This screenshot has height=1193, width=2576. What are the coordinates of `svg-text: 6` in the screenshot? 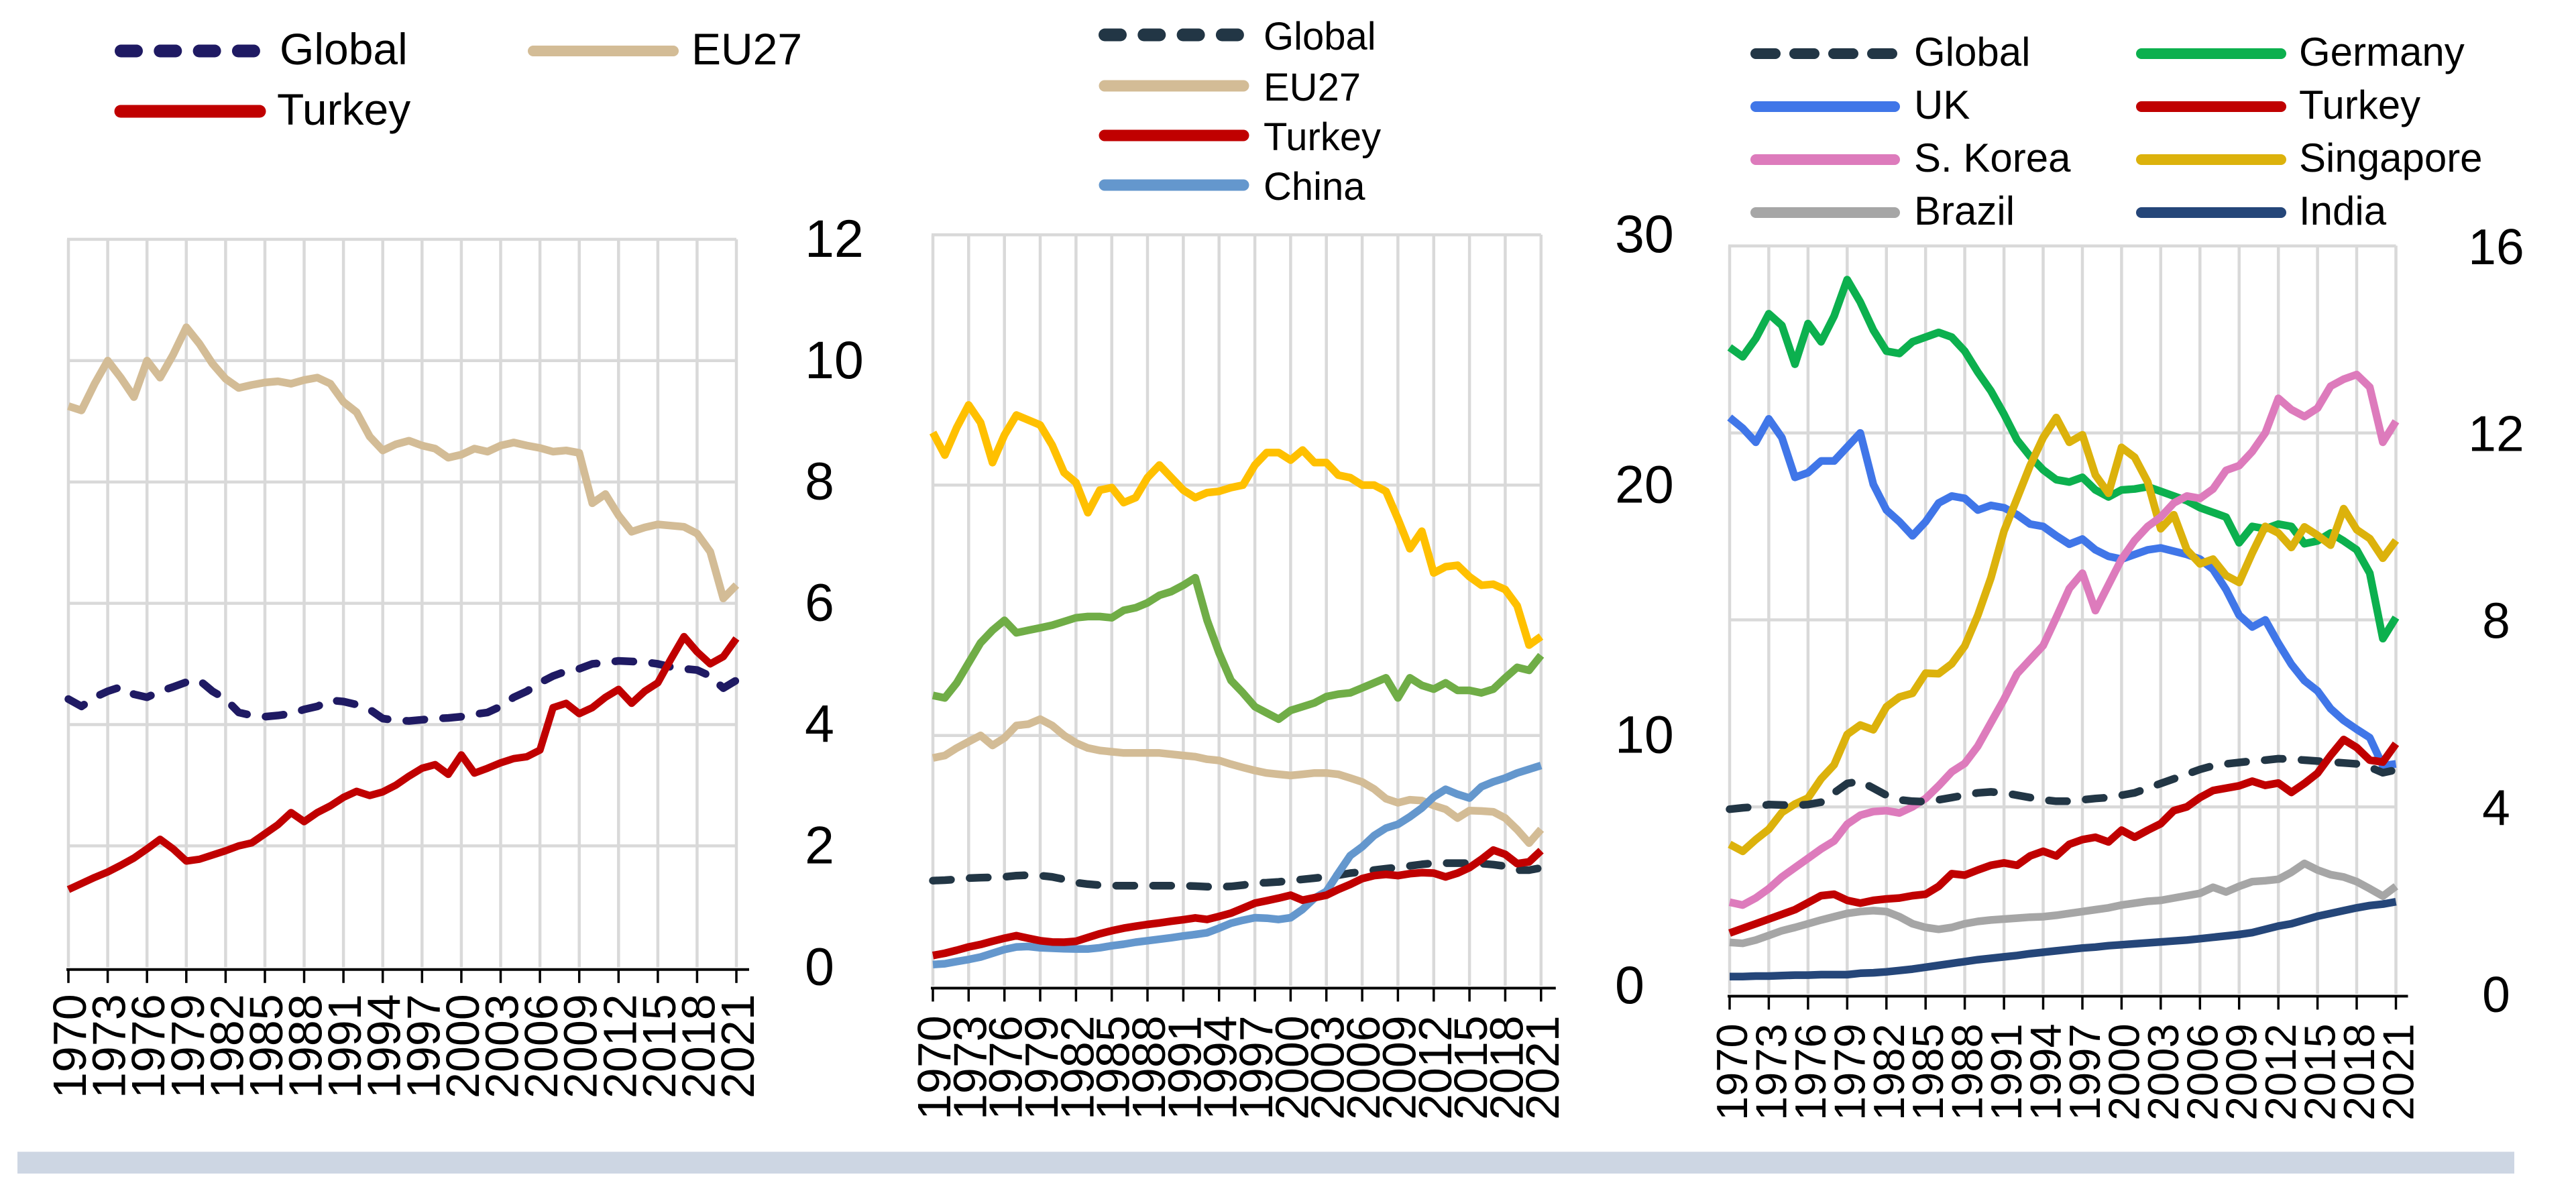 It's located at (819, 602).